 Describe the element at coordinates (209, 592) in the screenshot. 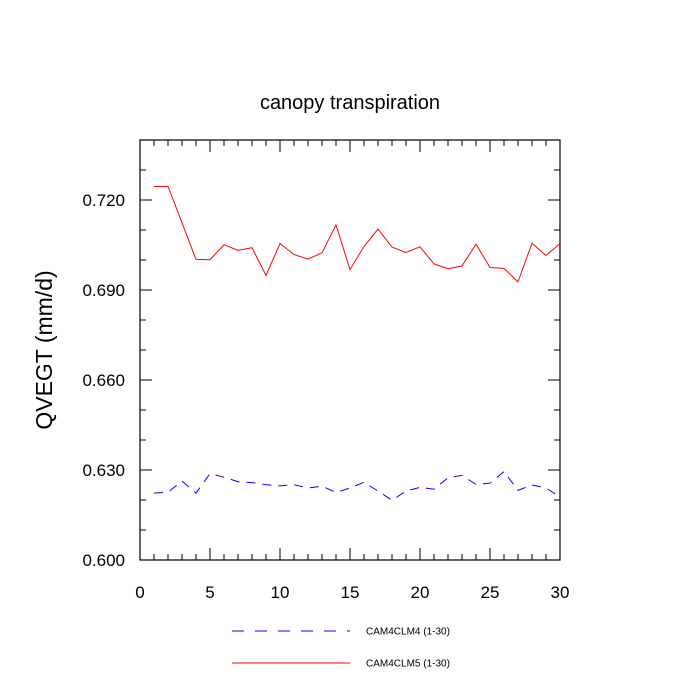

I see `x-tick-label: 5` at that location.